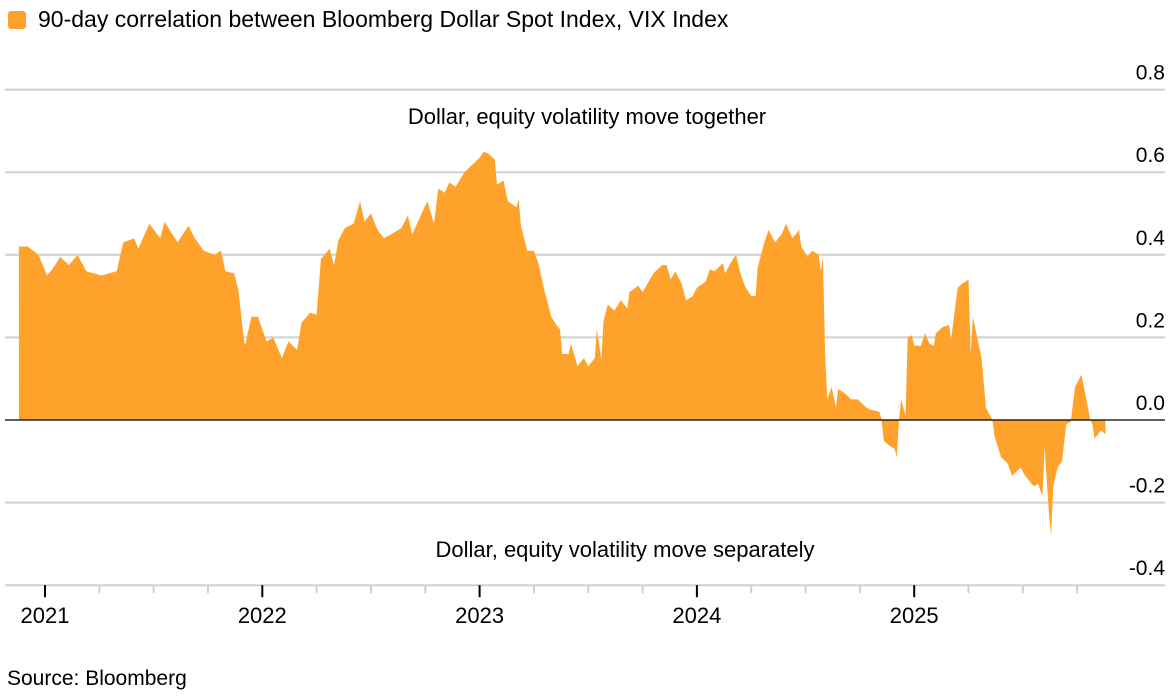 This screenshot has width=1176, height=699. What do you see at coordinates (479, 615) in the screenshot?
I see `x-tick-label: 2023` at bounding box center [479, 615].